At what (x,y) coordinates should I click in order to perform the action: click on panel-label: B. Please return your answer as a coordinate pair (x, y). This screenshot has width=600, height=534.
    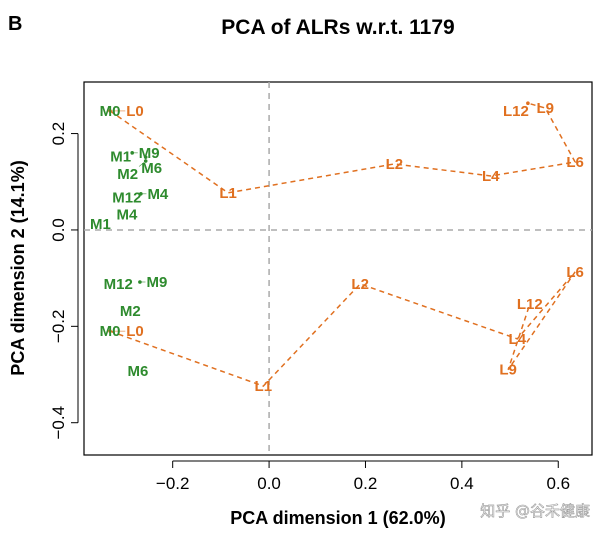
    Looking at the image, I should click on (15, 24).